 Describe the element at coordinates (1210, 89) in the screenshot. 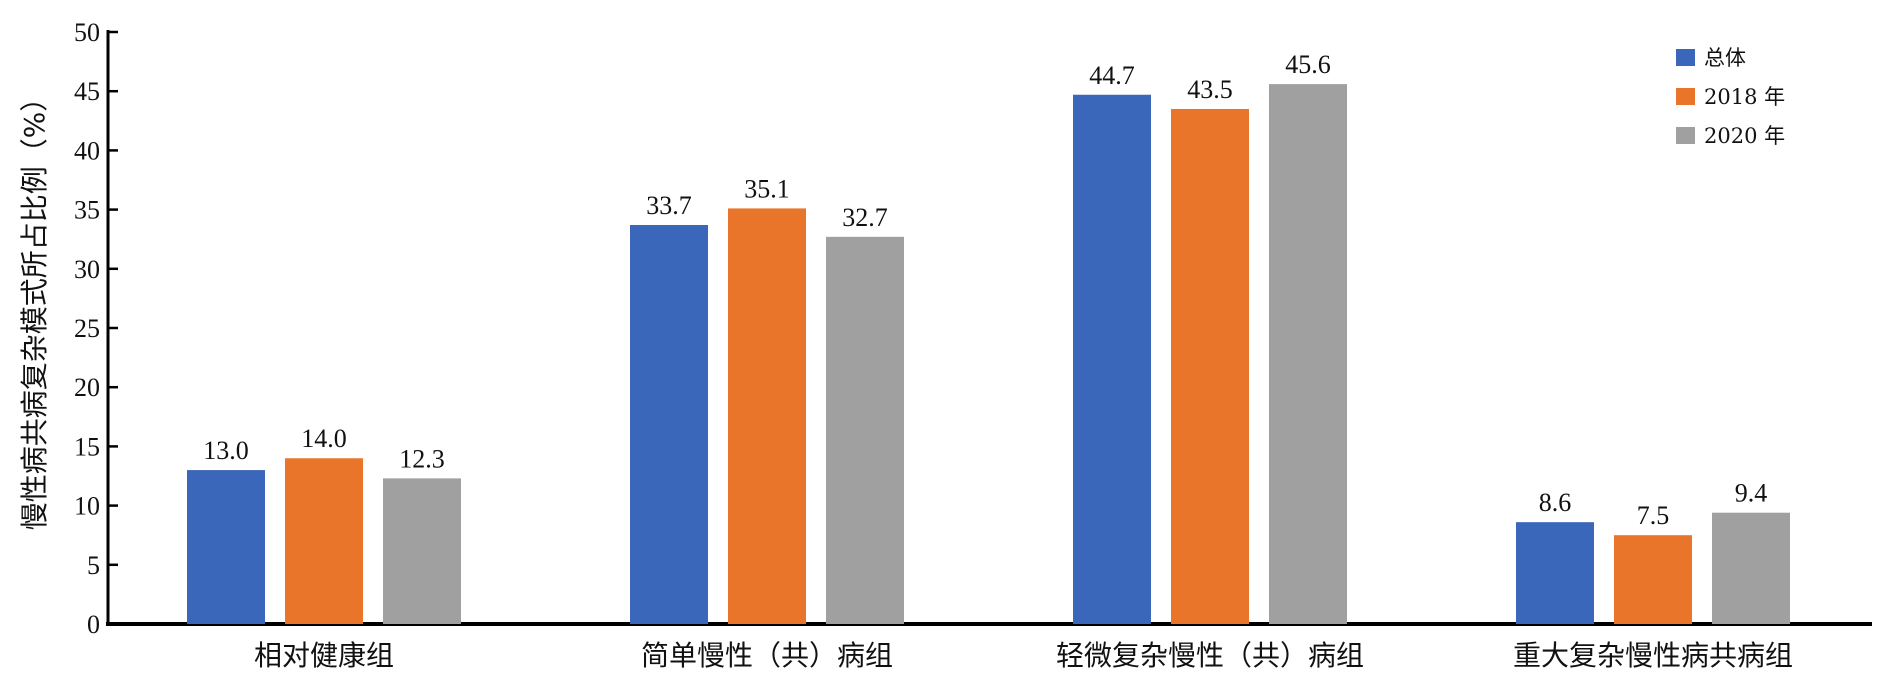

I see `data-label: 43.5` at that location.